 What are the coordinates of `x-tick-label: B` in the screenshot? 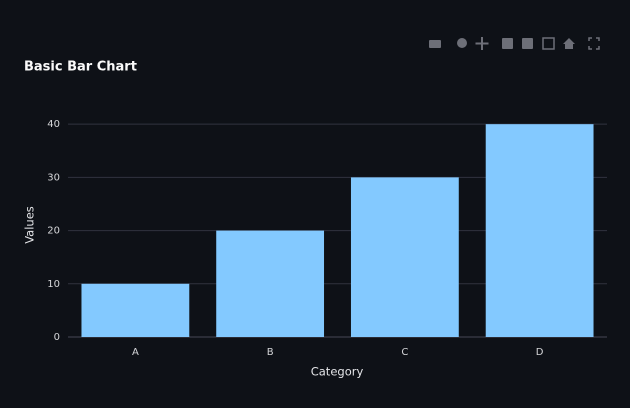 It's located at (270, 352).